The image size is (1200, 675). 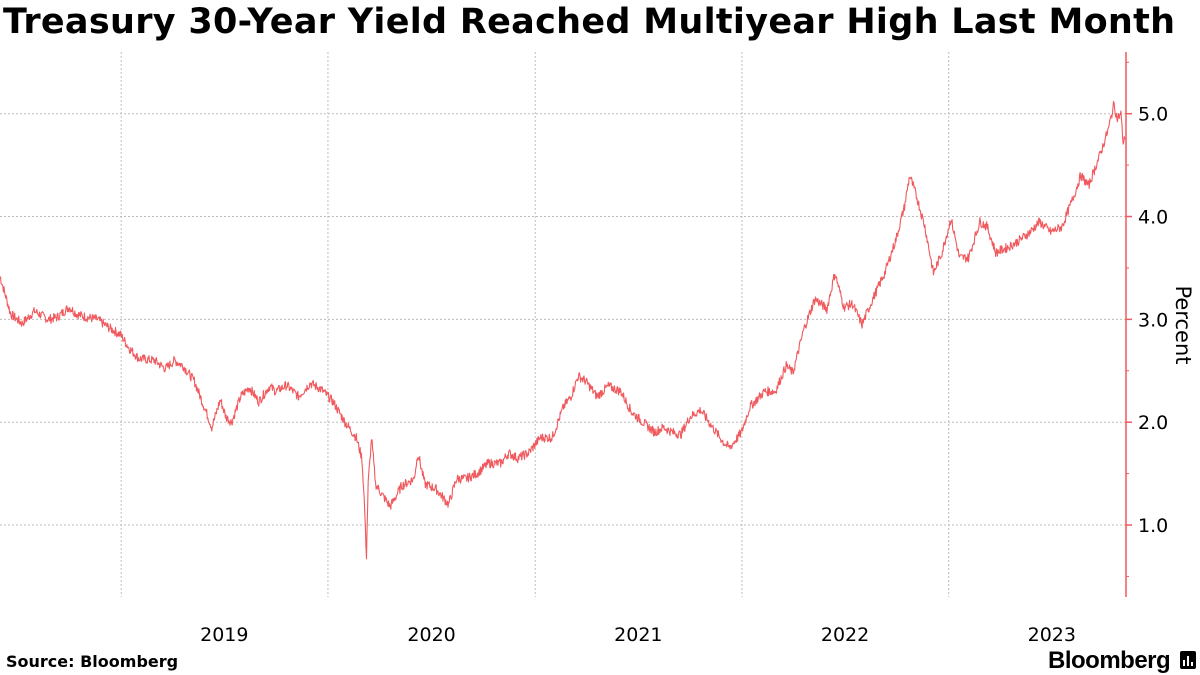 What do you see at coordinates (1052, 635) in the screenshot?
I see `x-tick-label: 2023` at bounding box center [1052, 635].